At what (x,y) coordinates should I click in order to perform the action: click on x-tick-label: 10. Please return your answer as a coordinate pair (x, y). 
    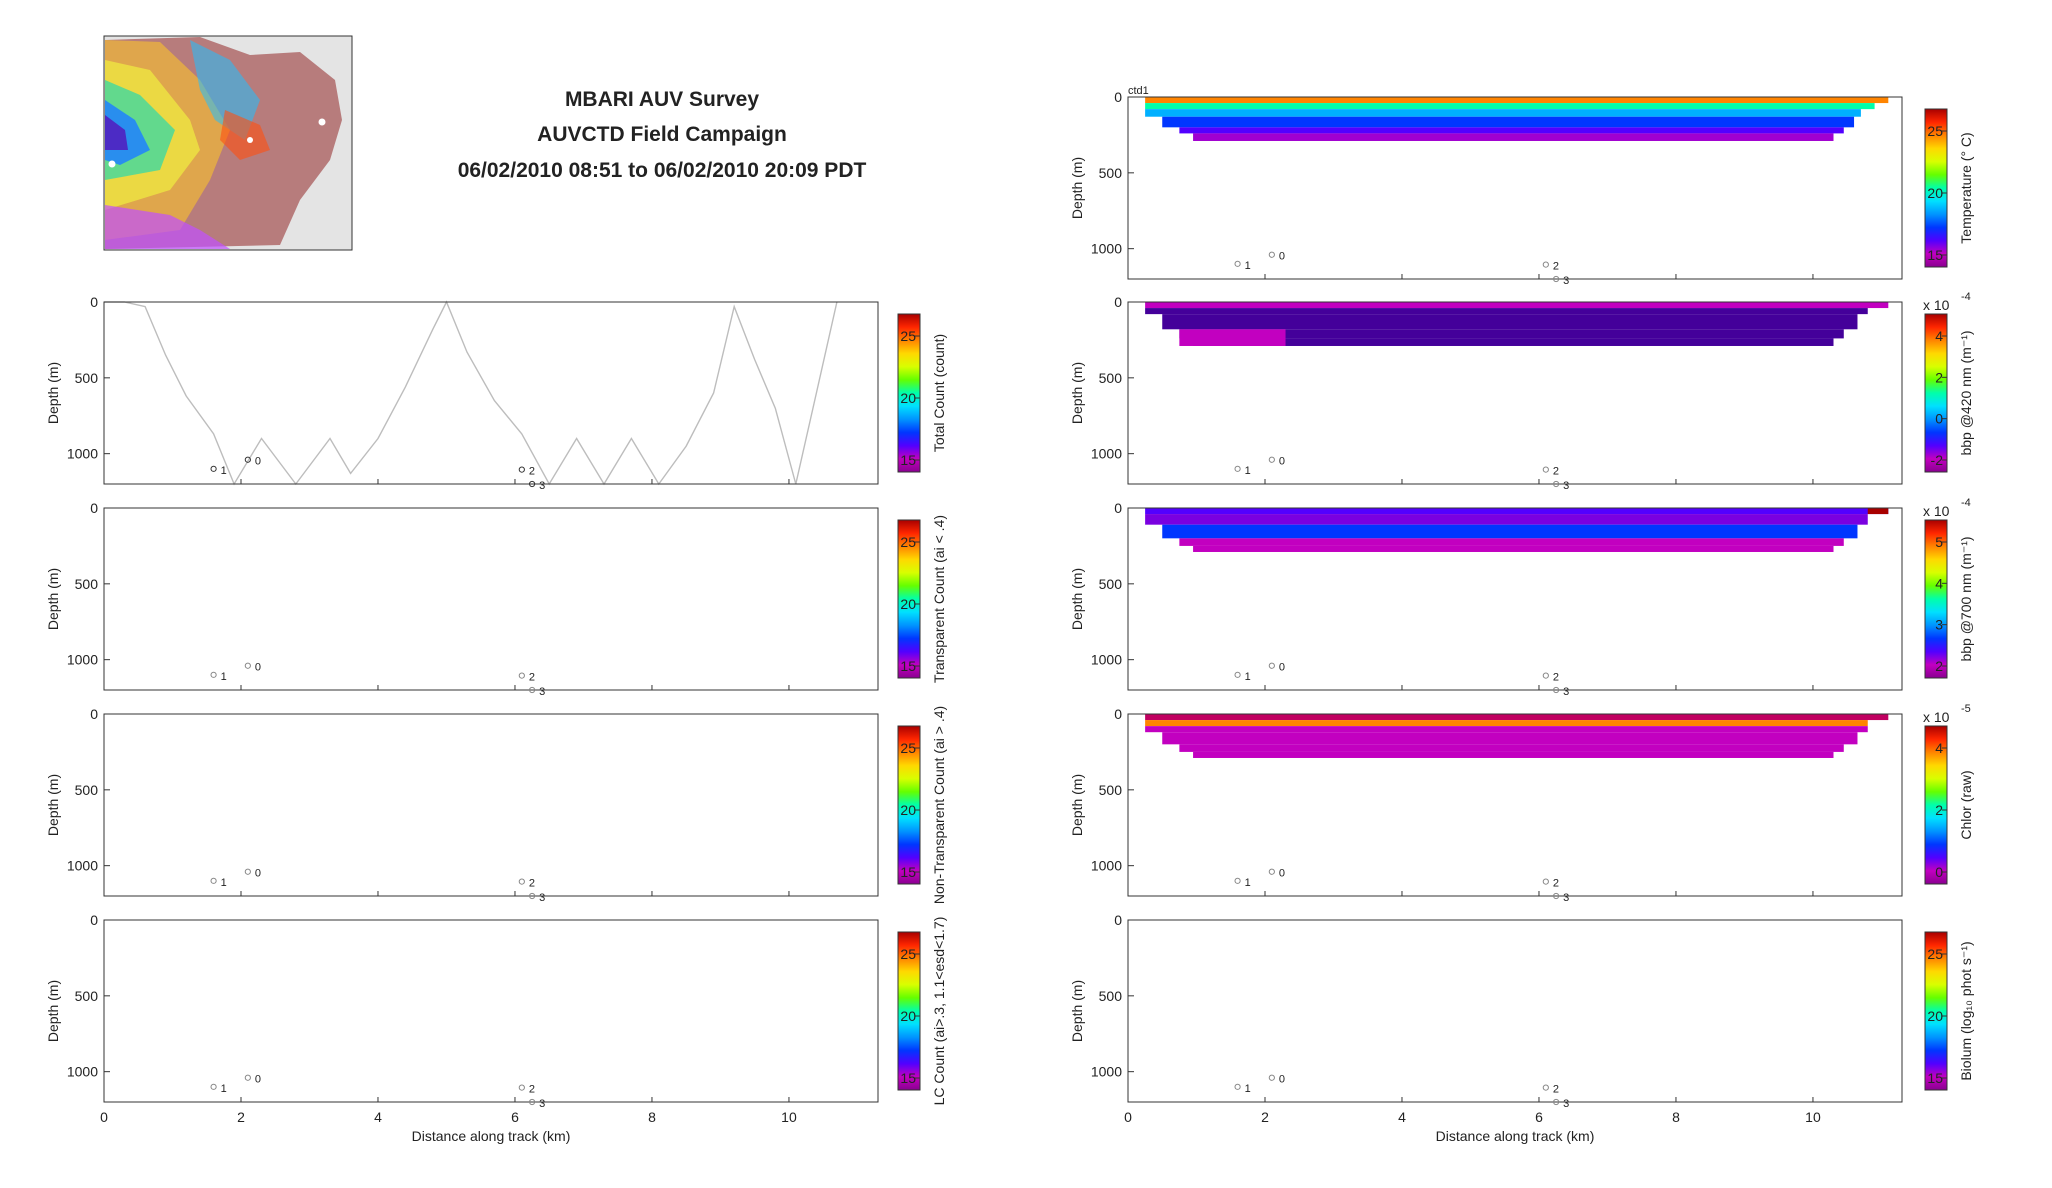
    Looking at the image, I should click on (789, 1117).